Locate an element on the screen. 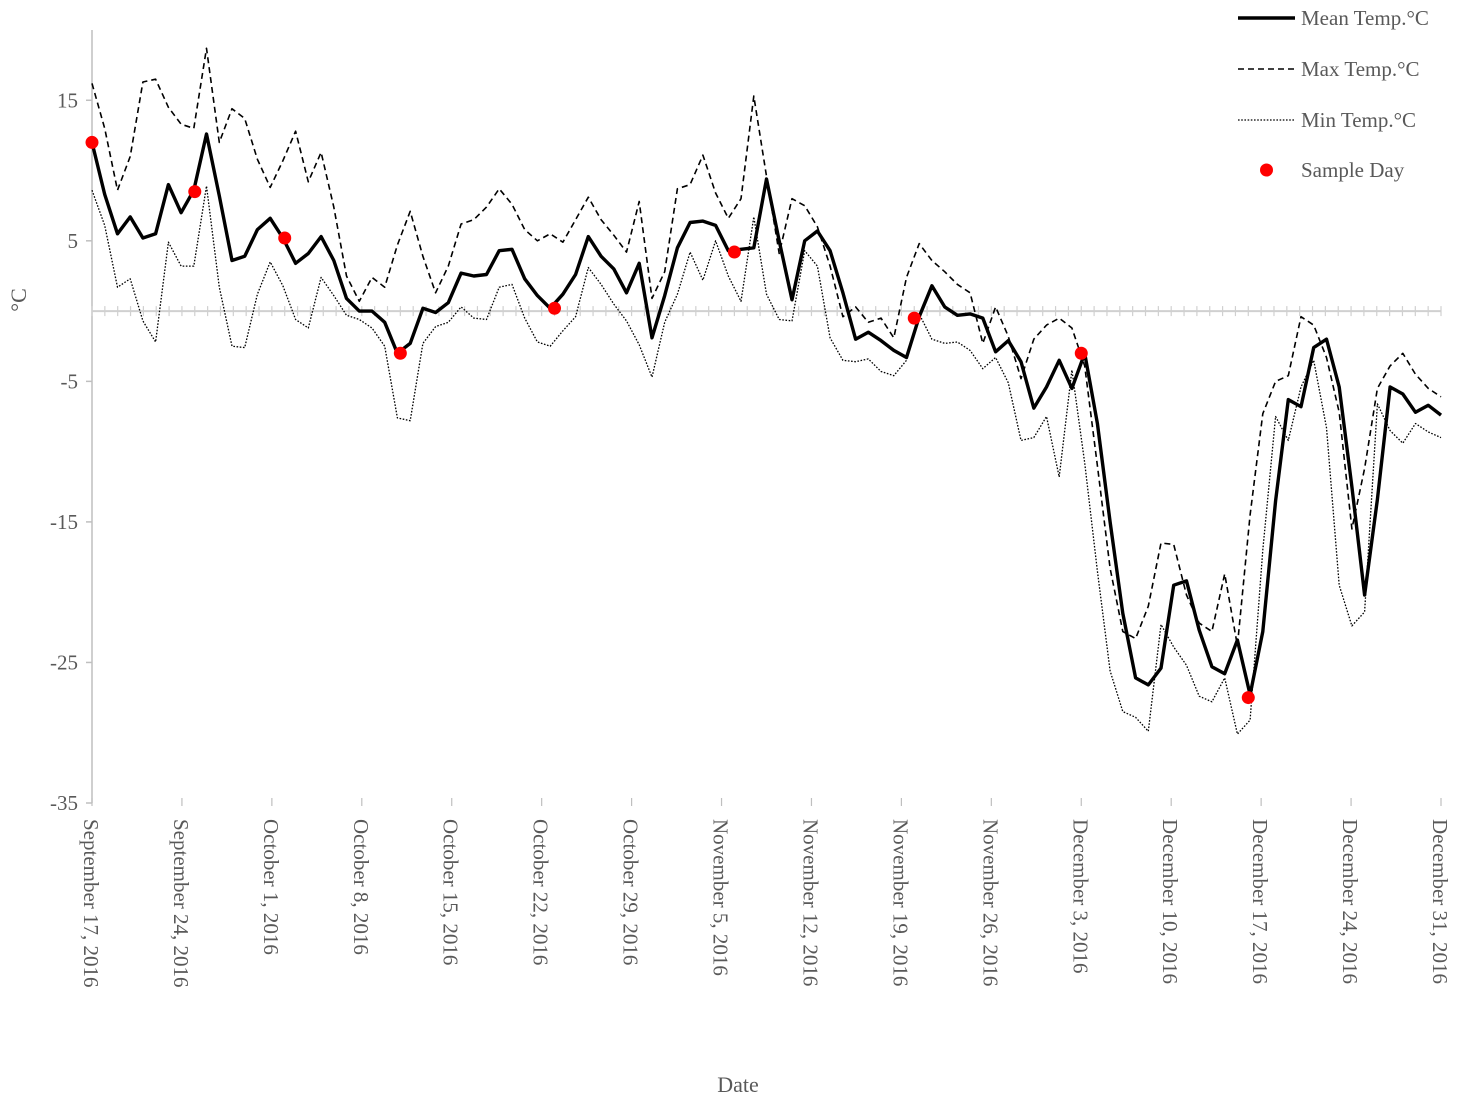 This screenshot has height=1095, width=1467. x-tick-label: December 31, 2016 is located at coordinates (1440, 901).